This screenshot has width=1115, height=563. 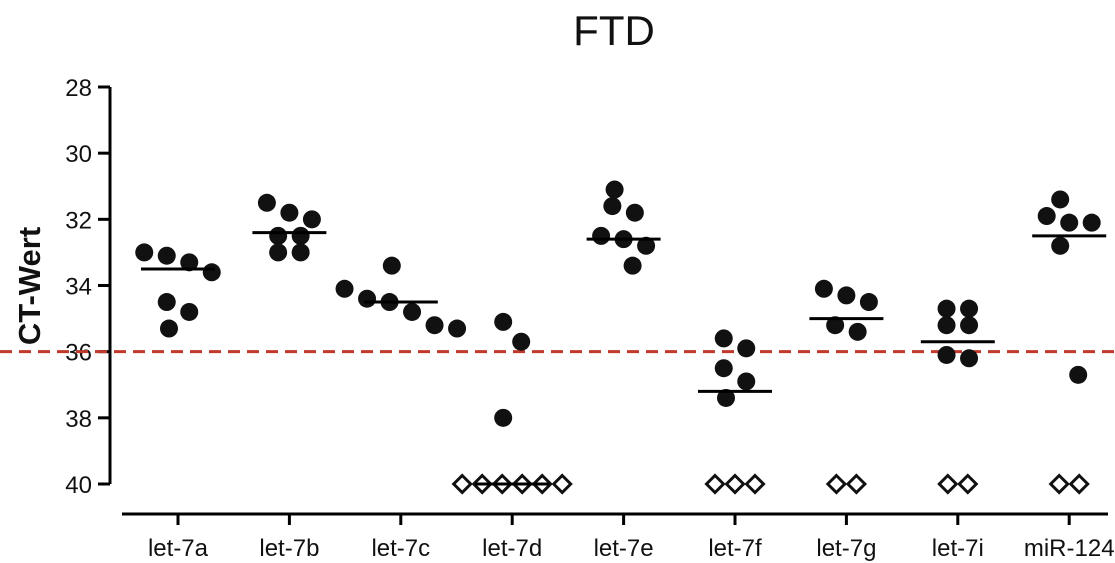 I want to click on y-tick-label: 38, so click(x=78, y=419).